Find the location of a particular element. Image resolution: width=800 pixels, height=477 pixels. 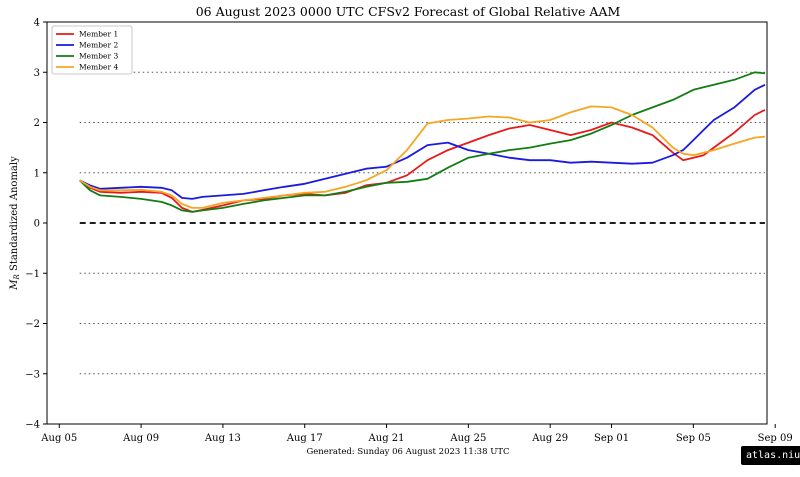

x-tick-label: Aug 17 is located at coordinates (304, 438).